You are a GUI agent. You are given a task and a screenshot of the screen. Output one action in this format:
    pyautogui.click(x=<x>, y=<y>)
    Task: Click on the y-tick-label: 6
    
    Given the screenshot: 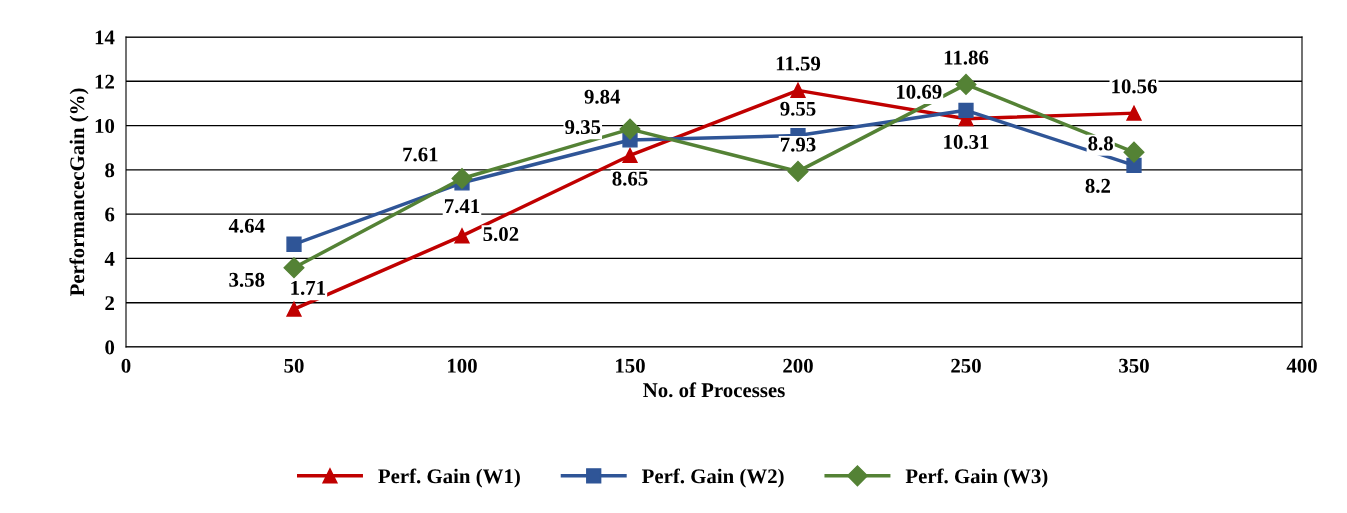 What is the action you would take?
    pyautogui.click(x=110, y=214)
    